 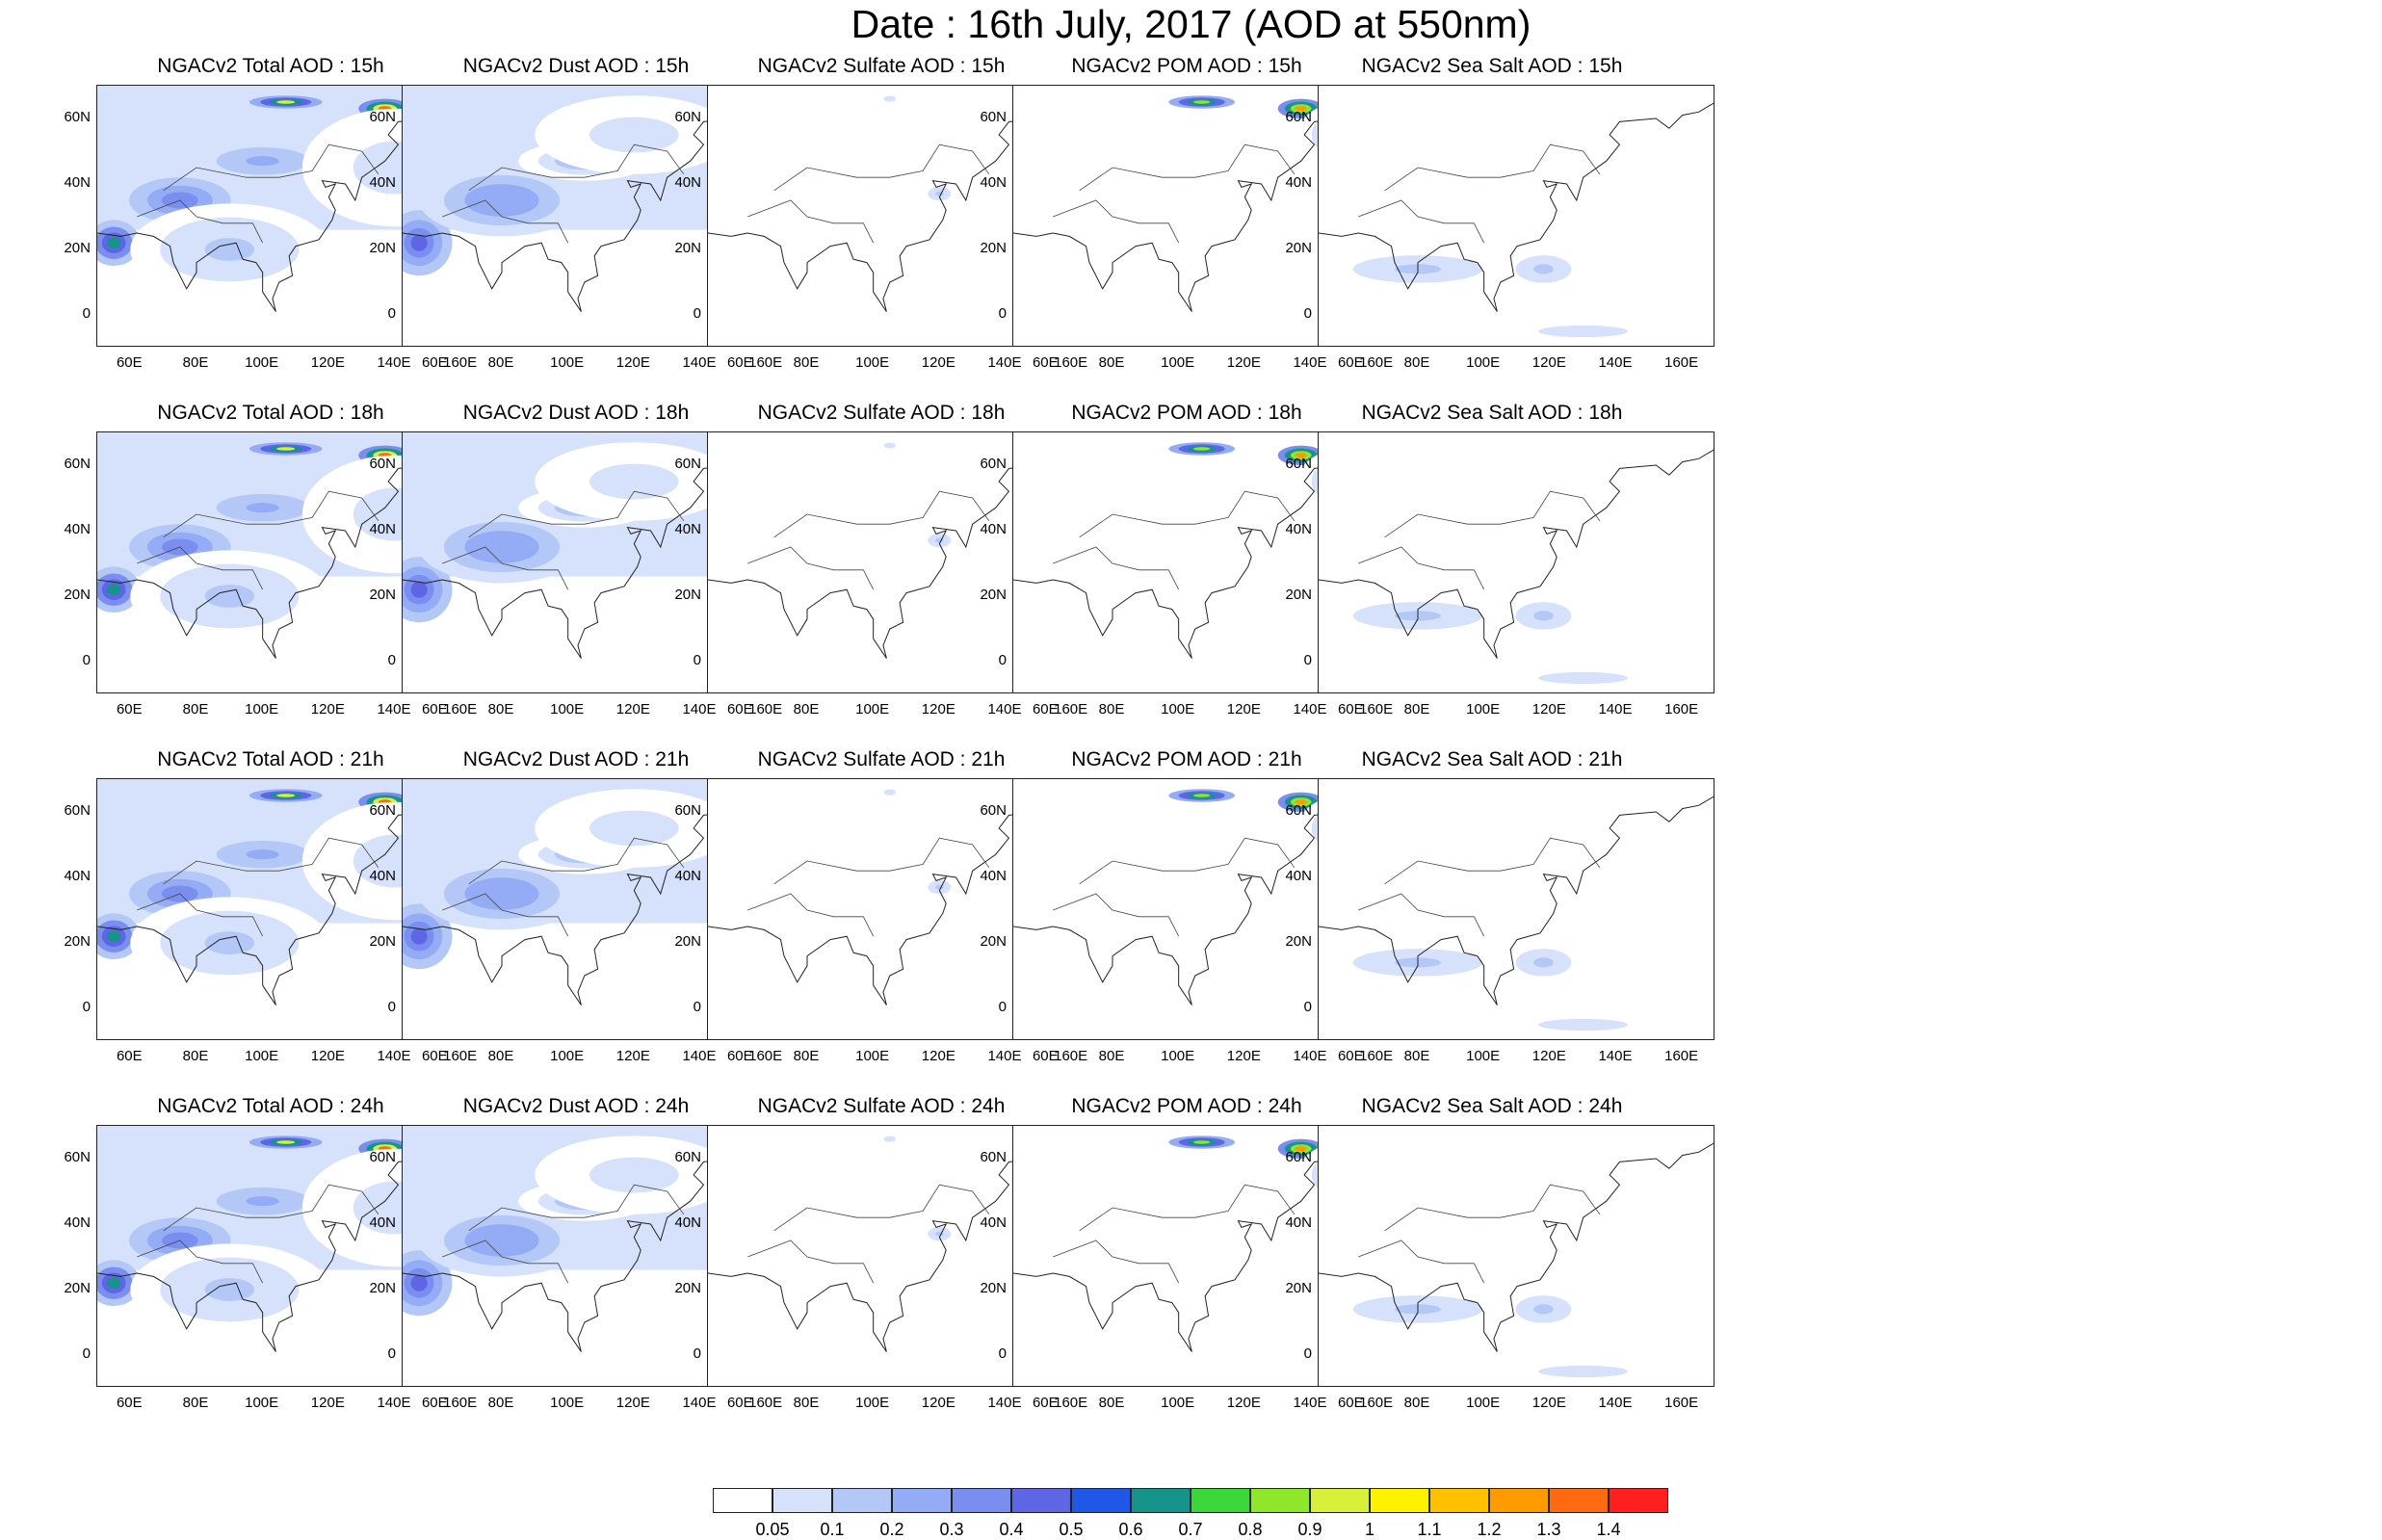 I want to click on colorbar-label: 0.5, so click(x=1071, y=1529).